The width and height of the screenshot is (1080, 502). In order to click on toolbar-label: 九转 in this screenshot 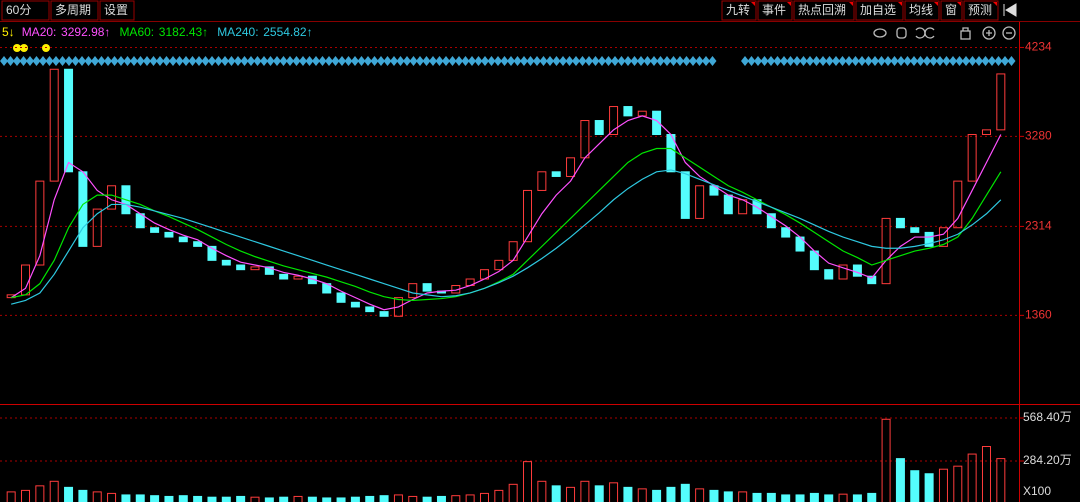, I will do `click(738, 9)`.